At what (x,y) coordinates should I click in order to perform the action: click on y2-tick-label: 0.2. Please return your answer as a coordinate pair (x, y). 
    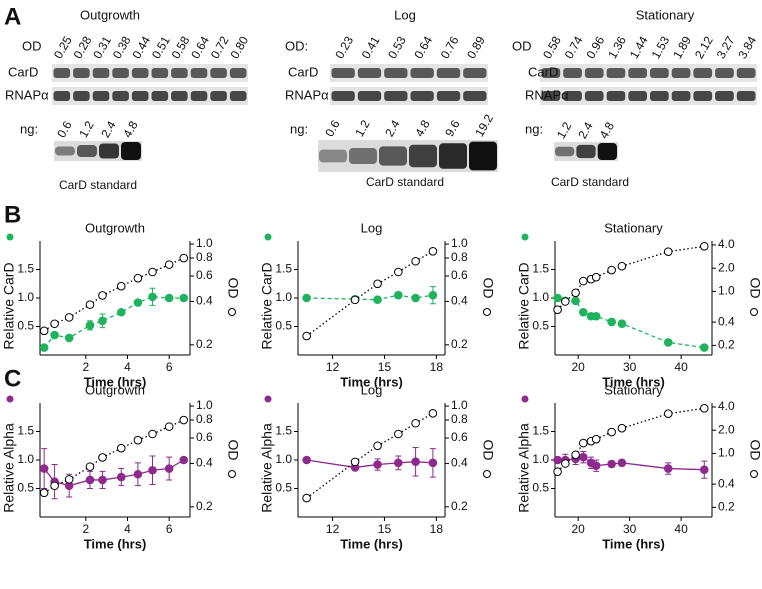
    Looking at the image, I should click on (204, 506).